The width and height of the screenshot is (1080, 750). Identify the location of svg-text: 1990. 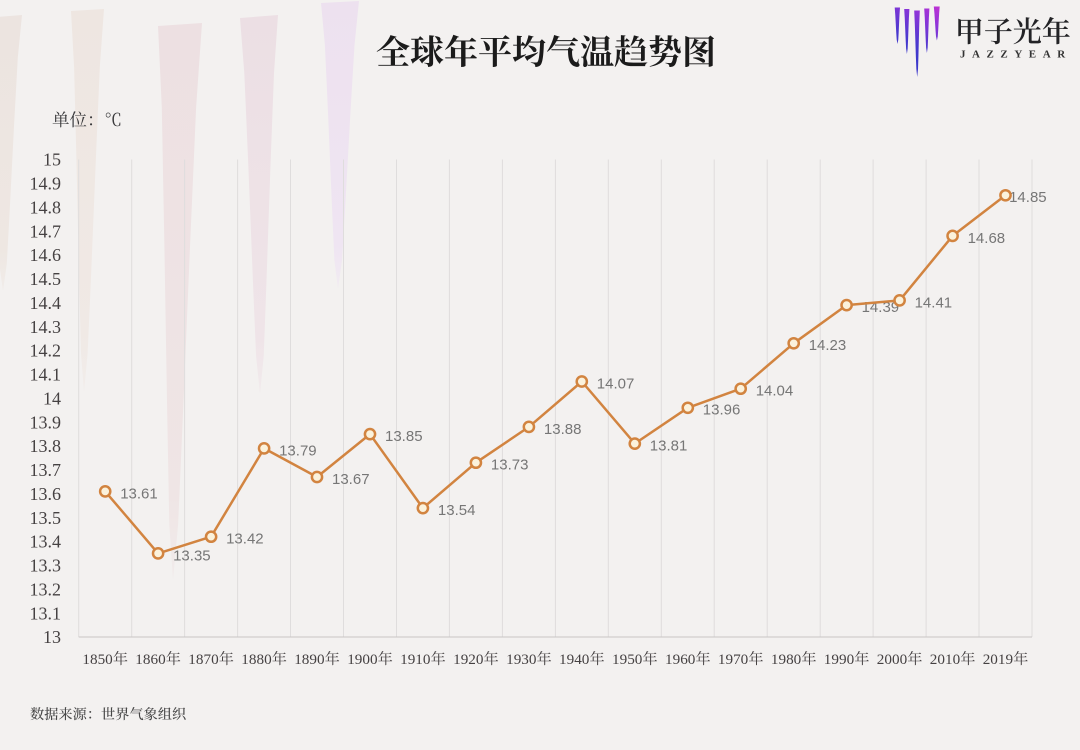
(839, 659).